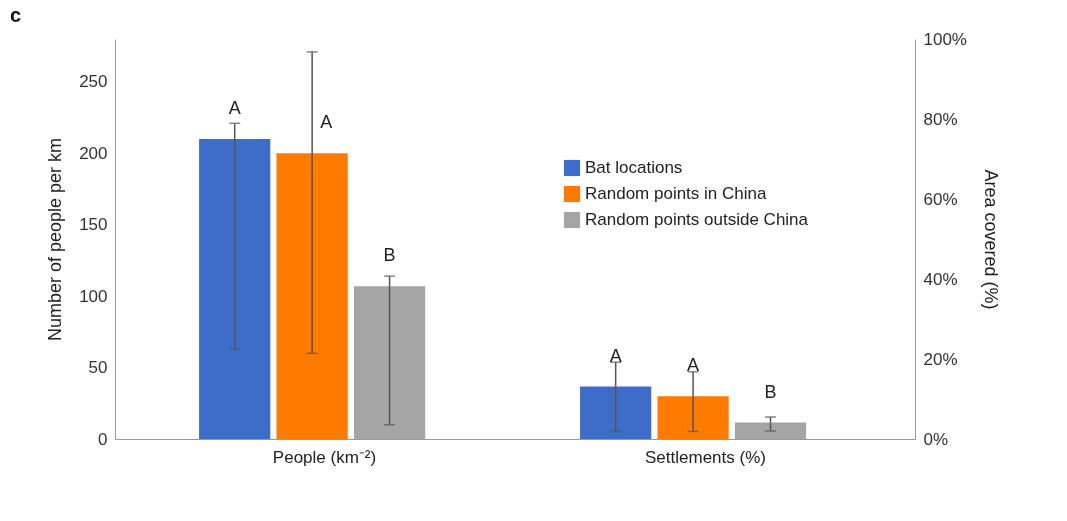  Describe the element at coordinates (93, 296) in the screenshot. I see `y-tick-label: 100` at that location.